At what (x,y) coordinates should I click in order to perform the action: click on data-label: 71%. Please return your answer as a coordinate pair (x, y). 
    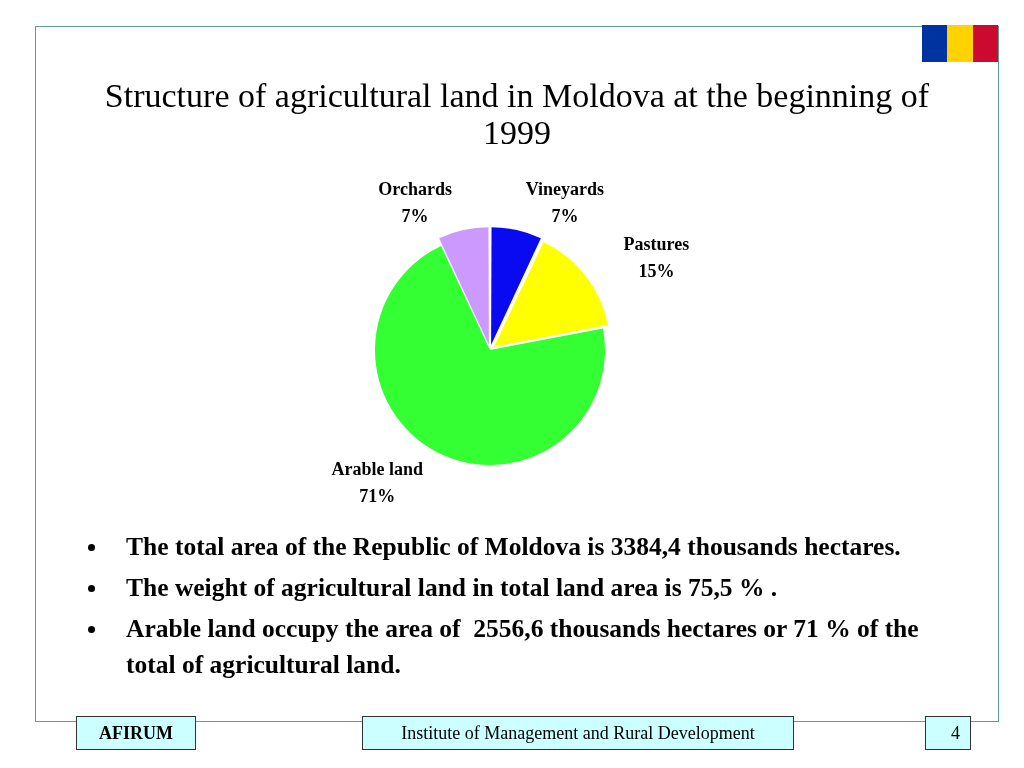
    Looking at the image, I should click on (377, 496).